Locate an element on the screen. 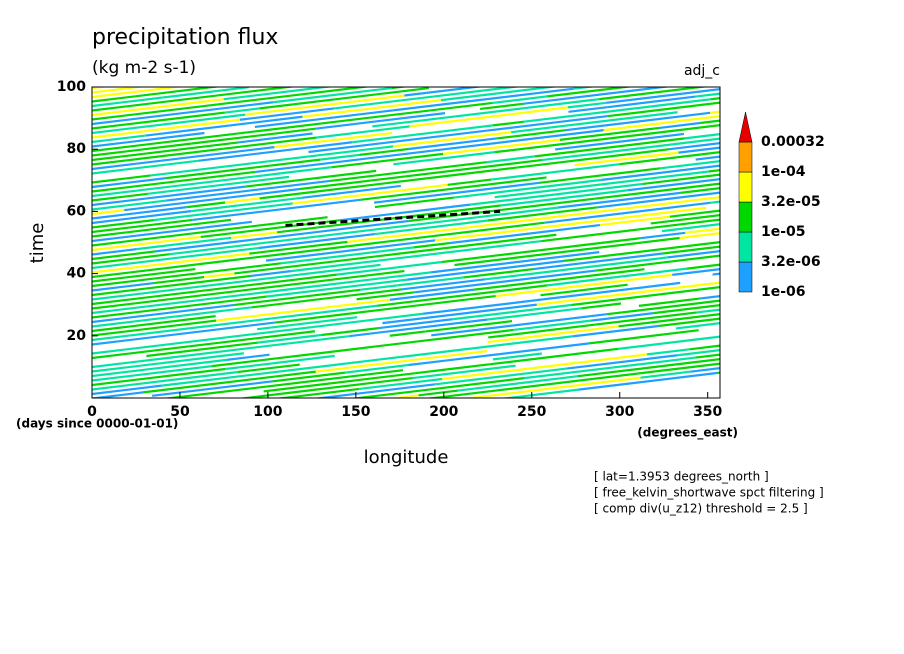 This screenshot has width=904, height=654. colorbar-label: 1e-04 is located at coordinates (783, 172).